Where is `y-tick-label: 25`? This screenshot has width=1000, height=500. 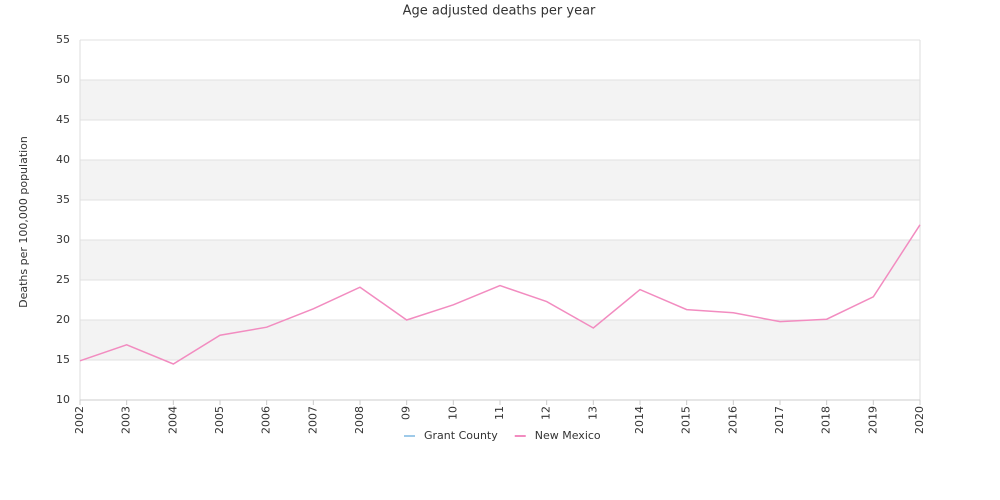 y-tick-label: 25 is located at coordinates (63, 279).